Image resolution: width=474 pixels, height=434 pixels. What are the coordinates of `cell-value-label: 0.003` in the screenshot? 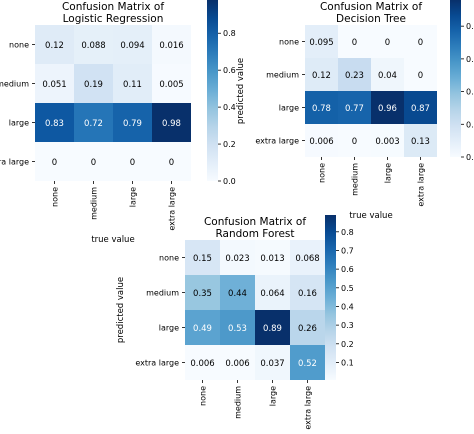 It's located at (387, 142).